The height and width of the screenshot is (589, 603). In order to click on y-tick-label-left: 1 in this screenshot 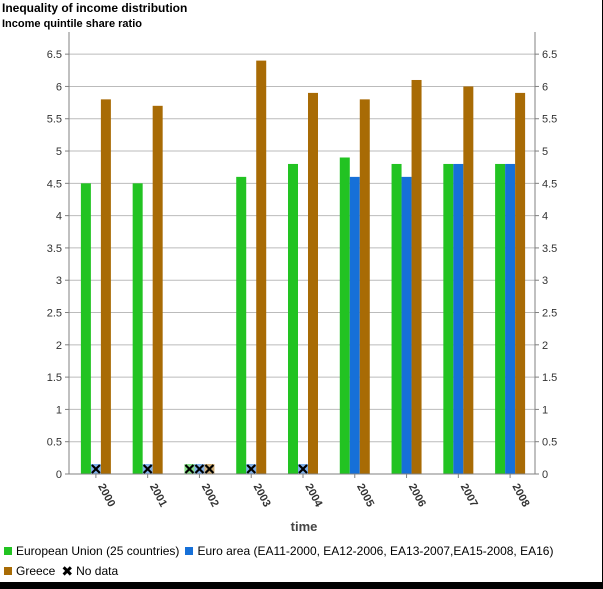, I will do `click(59, 410)`.